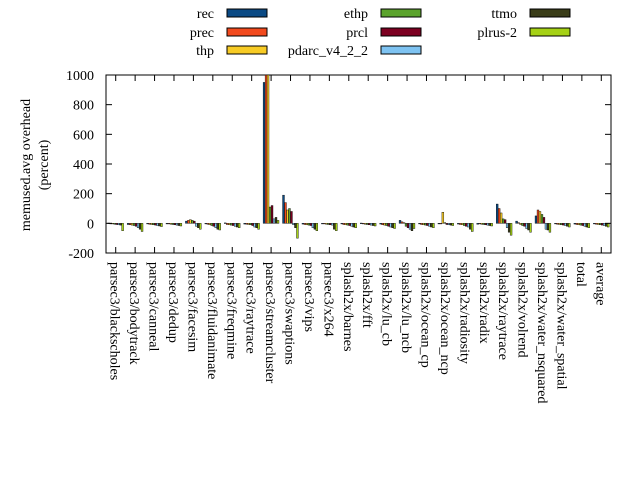 This screenshot has width=640, height=480. I want to click on y-axis-label-unit: (percent), so click(44, 164).